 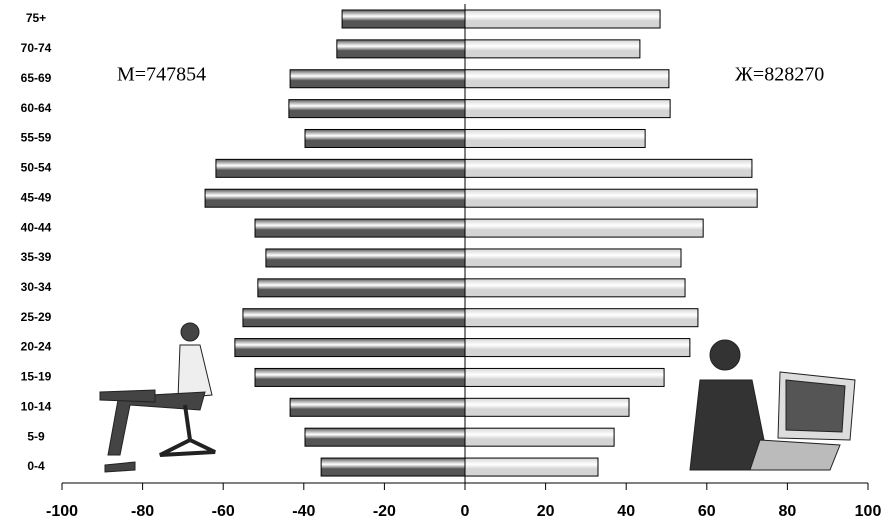 I want to click on x-tick-label: 100, so click(x=868, y=511).